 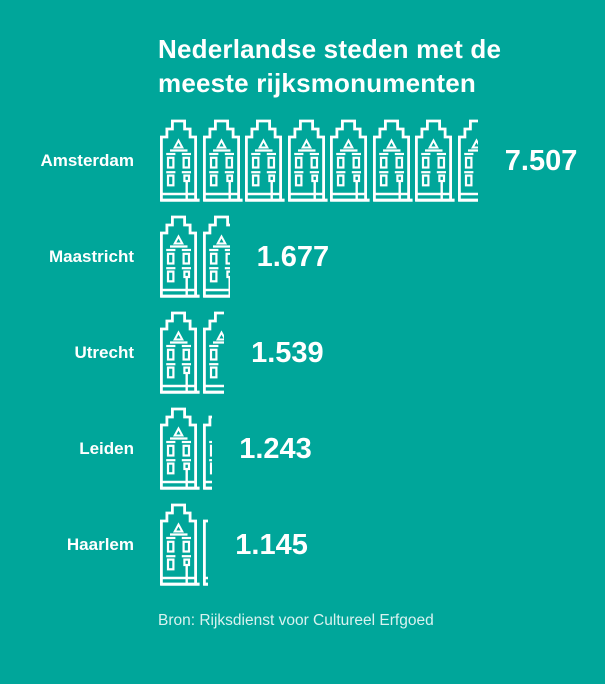 I want to click on chart-row: Haarlem 1.145, so click(x=302, y=545).